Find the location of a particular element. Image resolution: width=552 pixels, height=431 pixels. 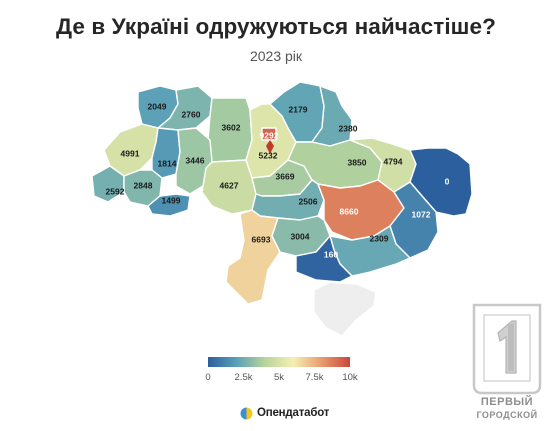

legend-tick-0: 0 is located at coordinates (208, 377).